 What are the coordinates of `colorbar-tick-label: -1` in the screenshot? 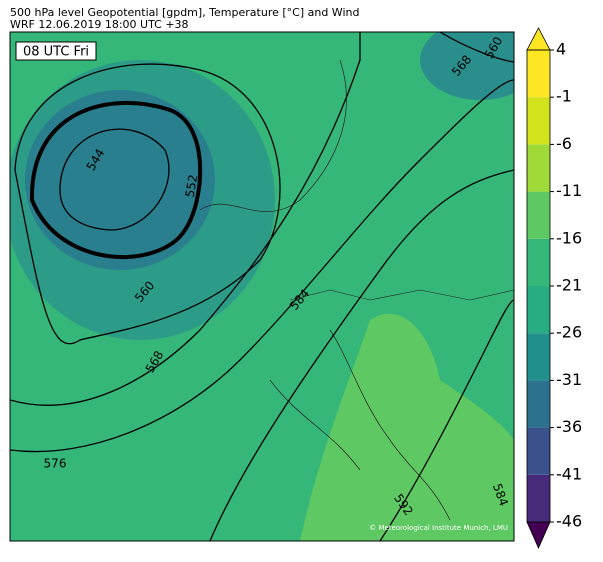 It's located at (564, 96).